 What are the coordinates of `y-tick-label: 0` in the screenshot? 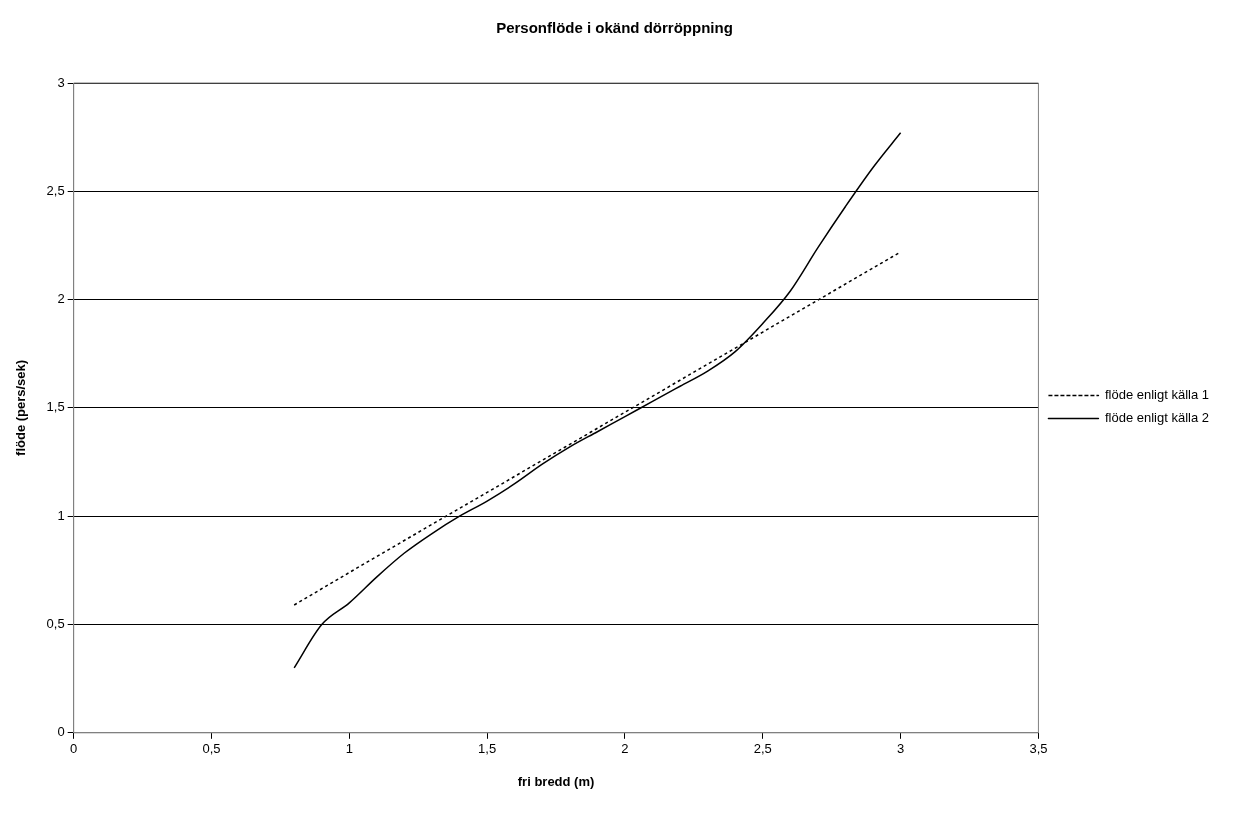 It's located at (61, 732).